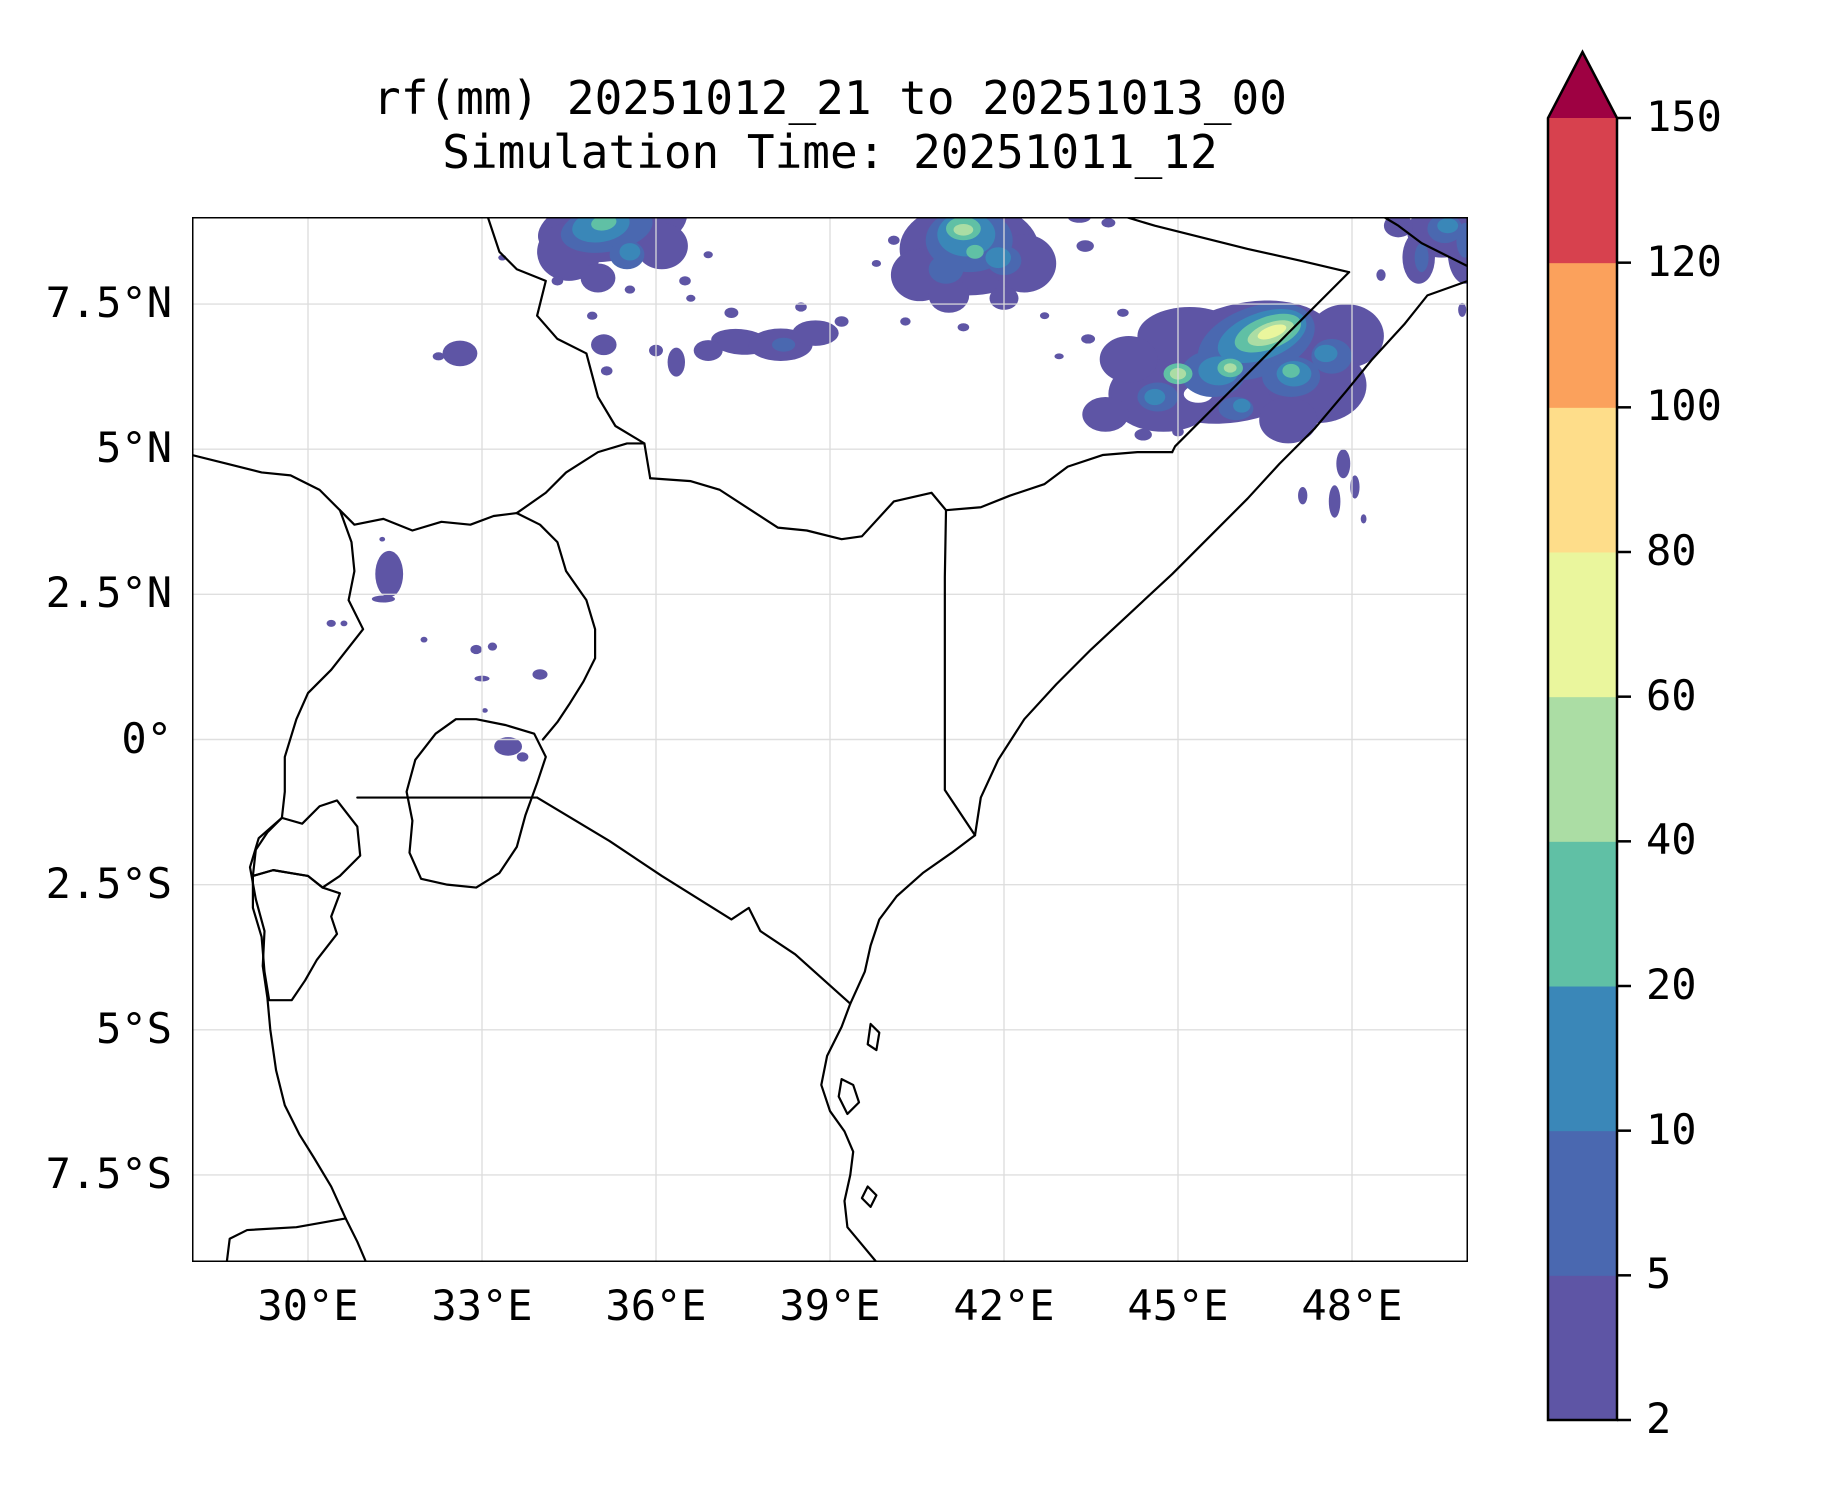  Describe the element at coordinates (354, 492) in the screenshot. I see `border-drc_ssd_uga` at that location.